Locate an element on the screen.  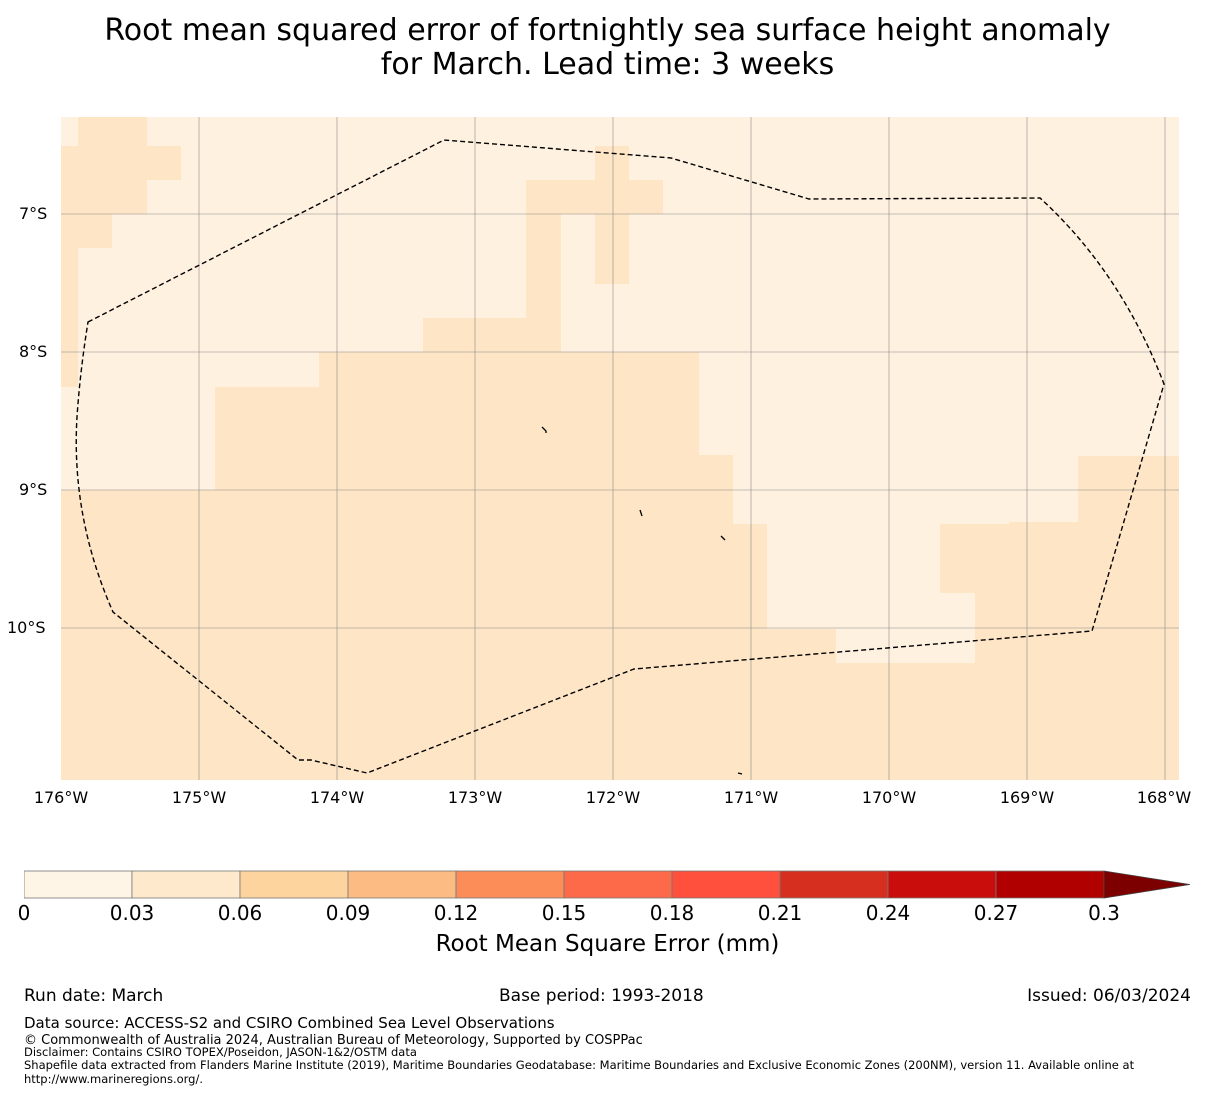
lon-label-172w: 172°W is located at coordinates (613, 797).